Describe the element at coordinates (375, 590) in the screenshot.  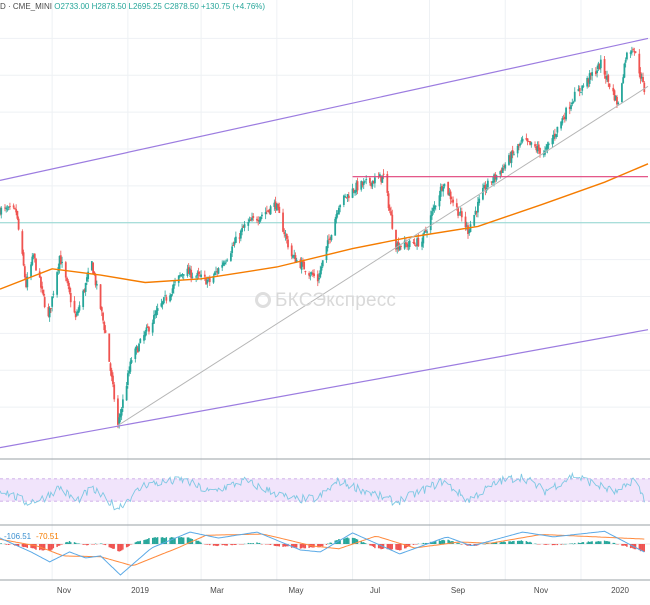
I see `x-tick-label: Jul` at that location.